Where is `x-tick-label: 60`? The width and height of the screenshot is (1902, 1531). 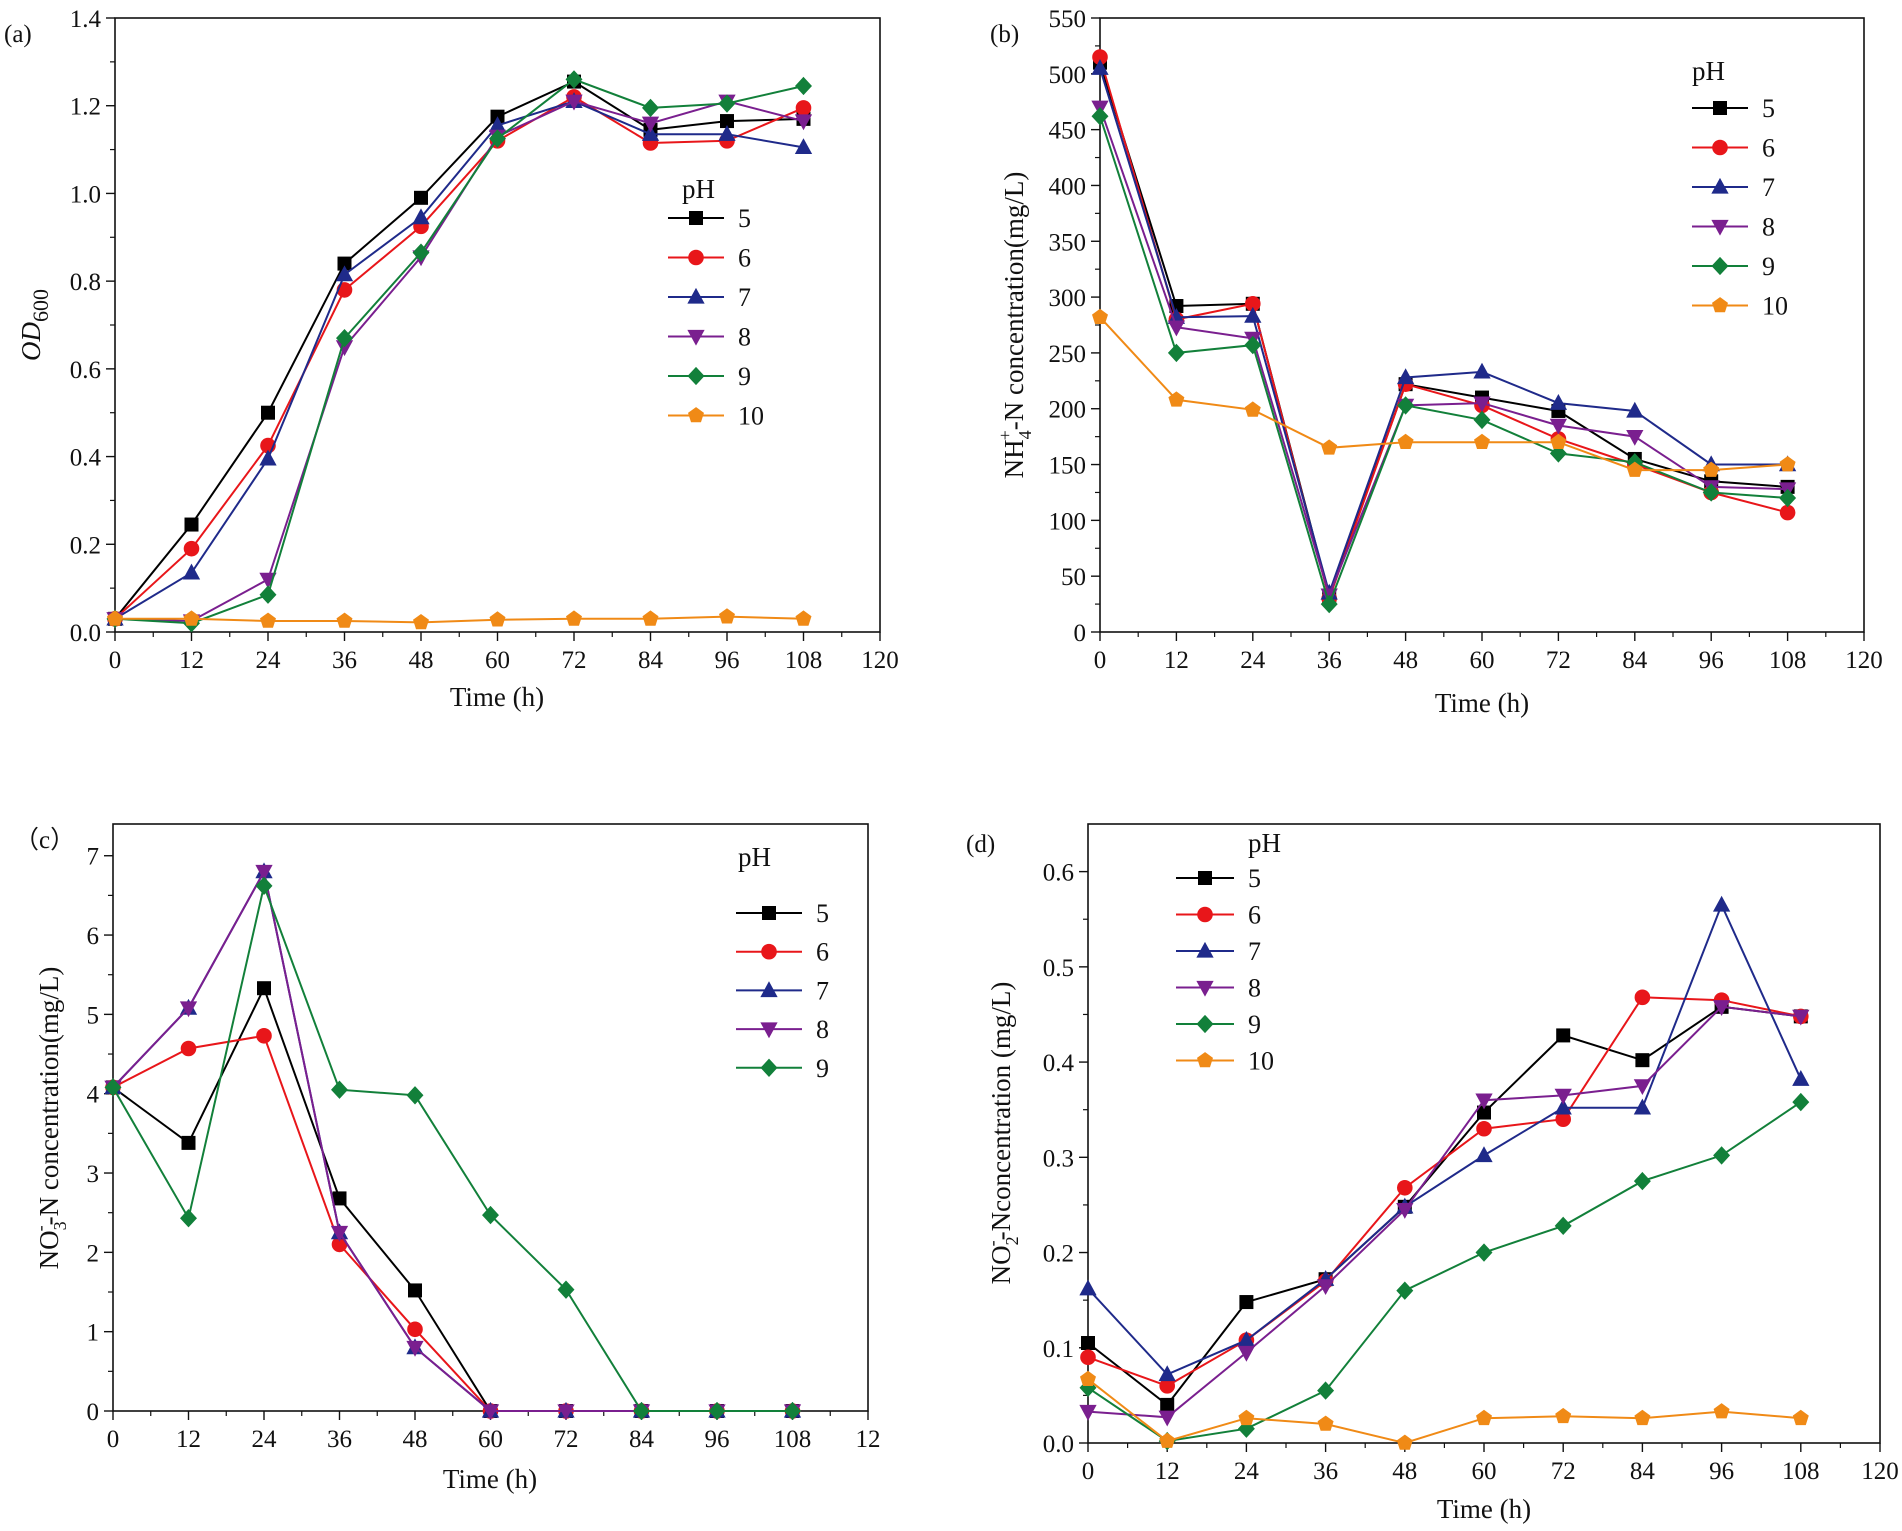 x-tick-label: 60 is located at coordinates (1482, 660).